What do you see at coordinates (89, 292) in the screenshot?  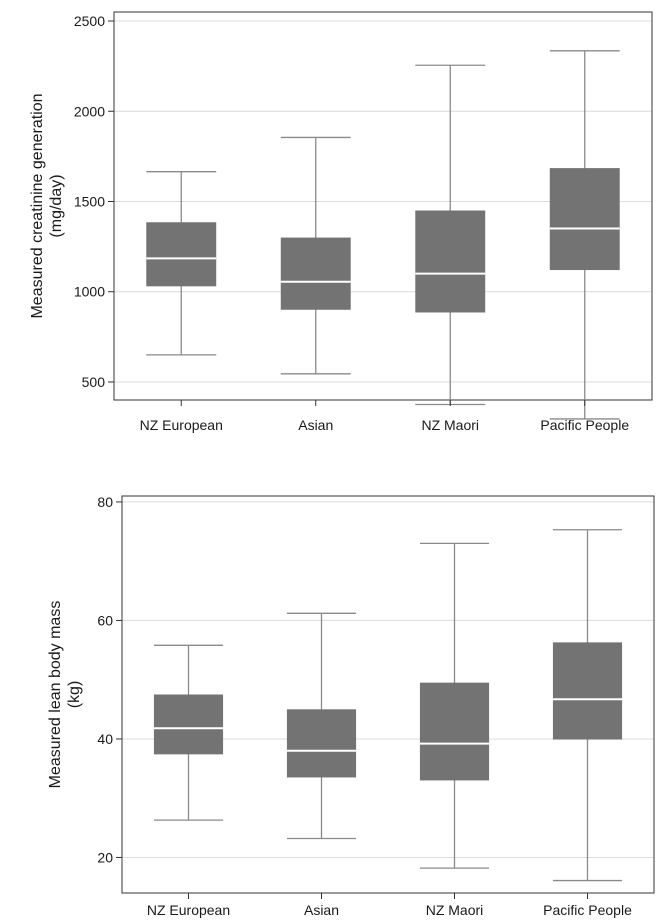 I see `y-tick-label: 1000` at bounding box center [89, 292].